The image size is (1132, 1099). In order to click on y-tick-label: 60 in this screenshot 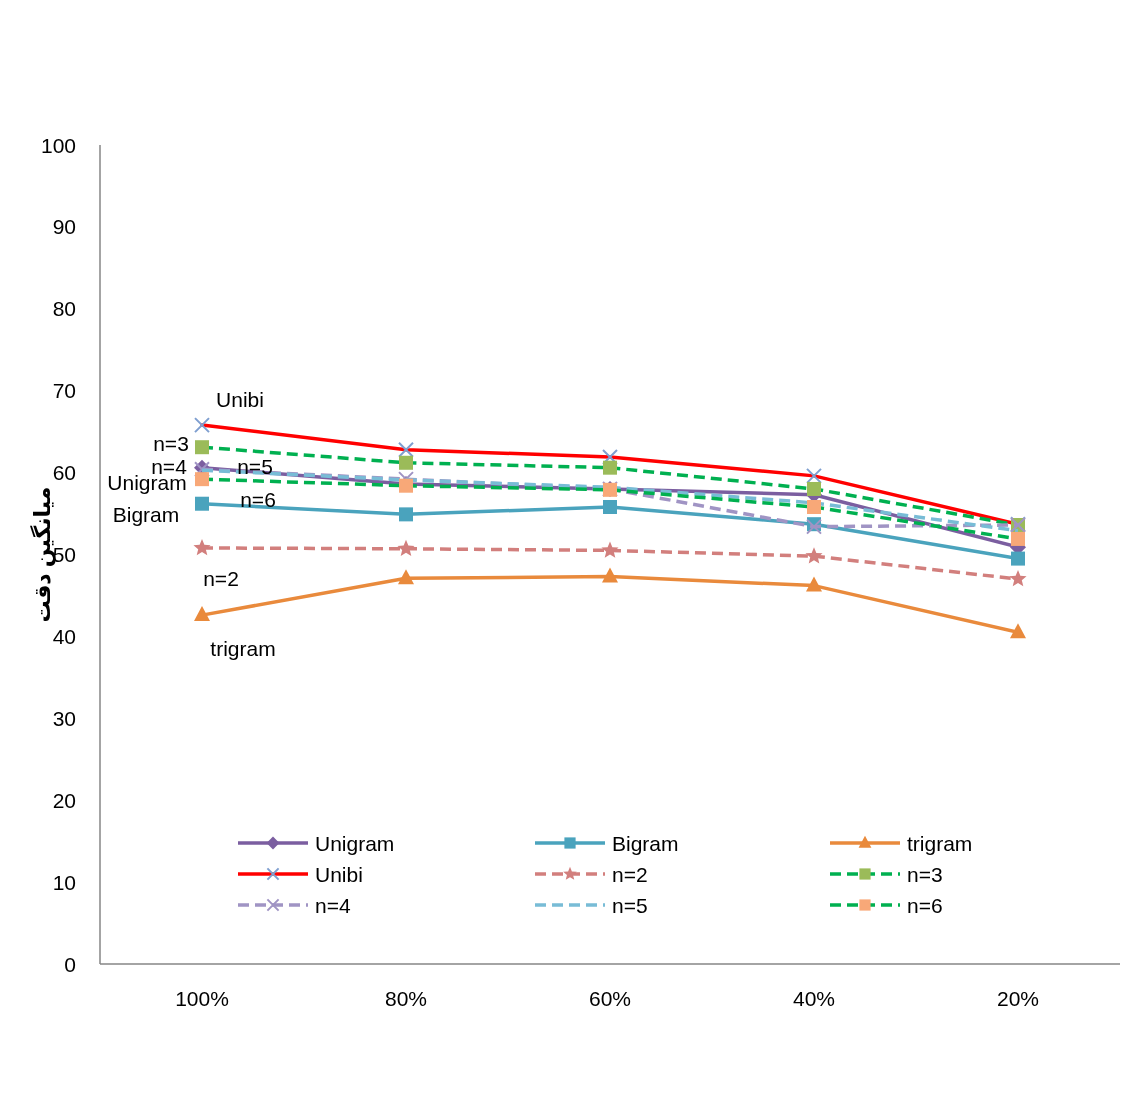, I will do `click(64, 473)`.